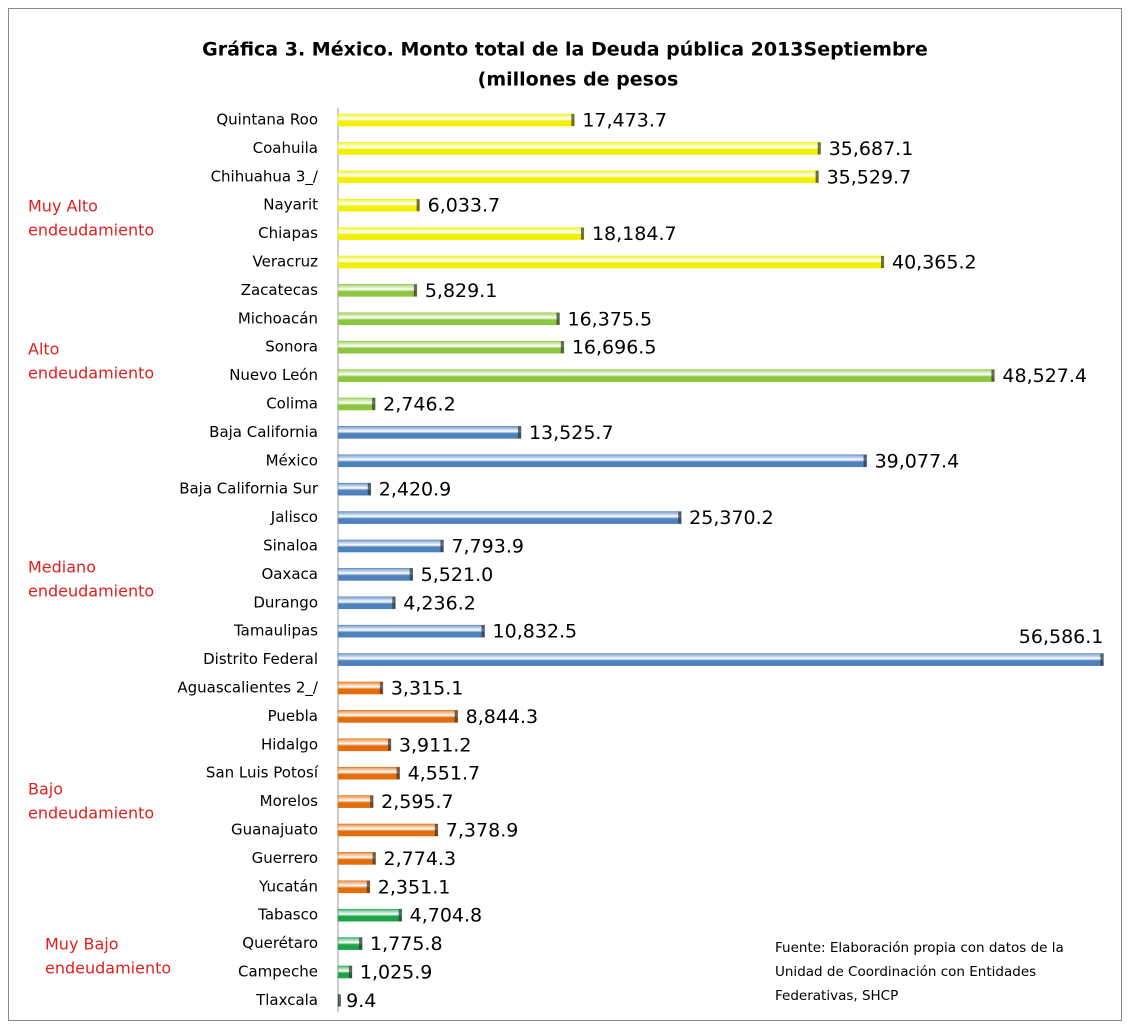  I want to click on category-label: Tlaxcala, so click(286, 1000).